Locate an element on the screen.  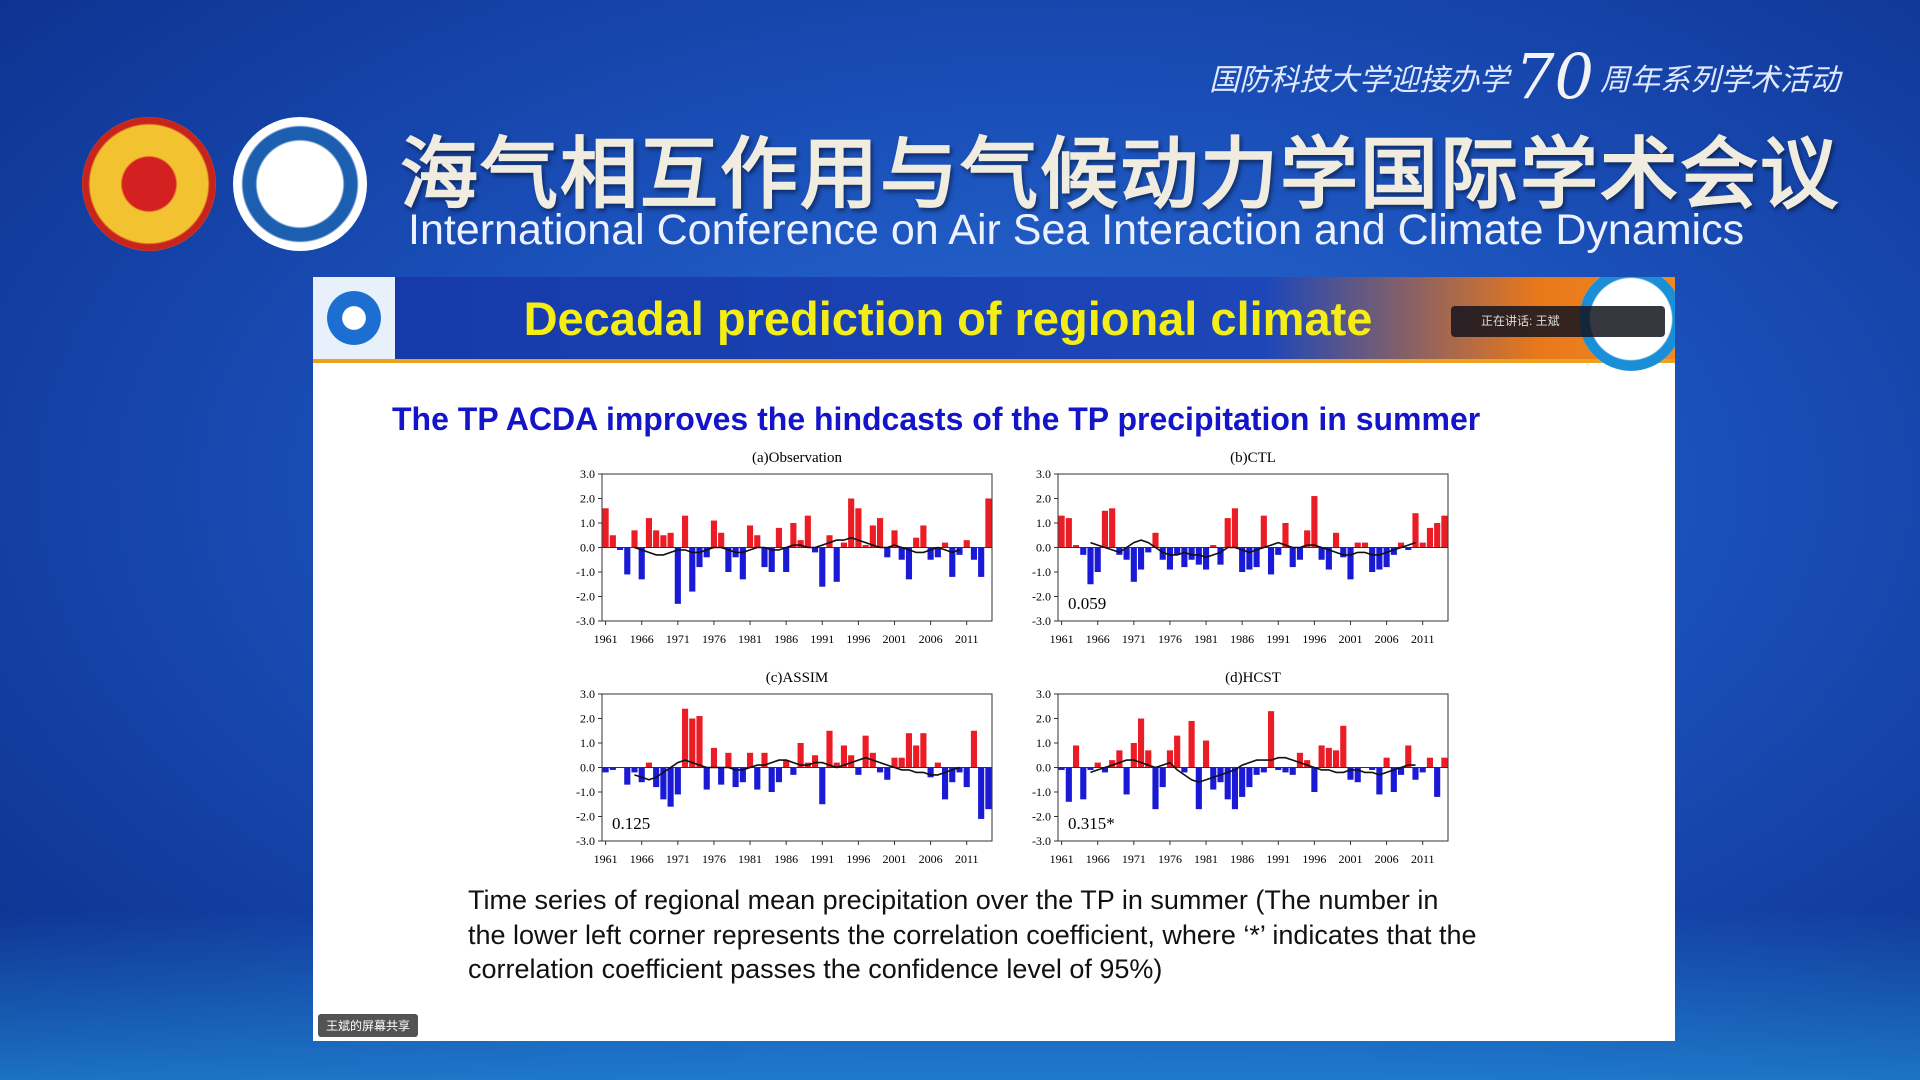
x-tick-label: 1971 is located at coordinates (1134, 859).